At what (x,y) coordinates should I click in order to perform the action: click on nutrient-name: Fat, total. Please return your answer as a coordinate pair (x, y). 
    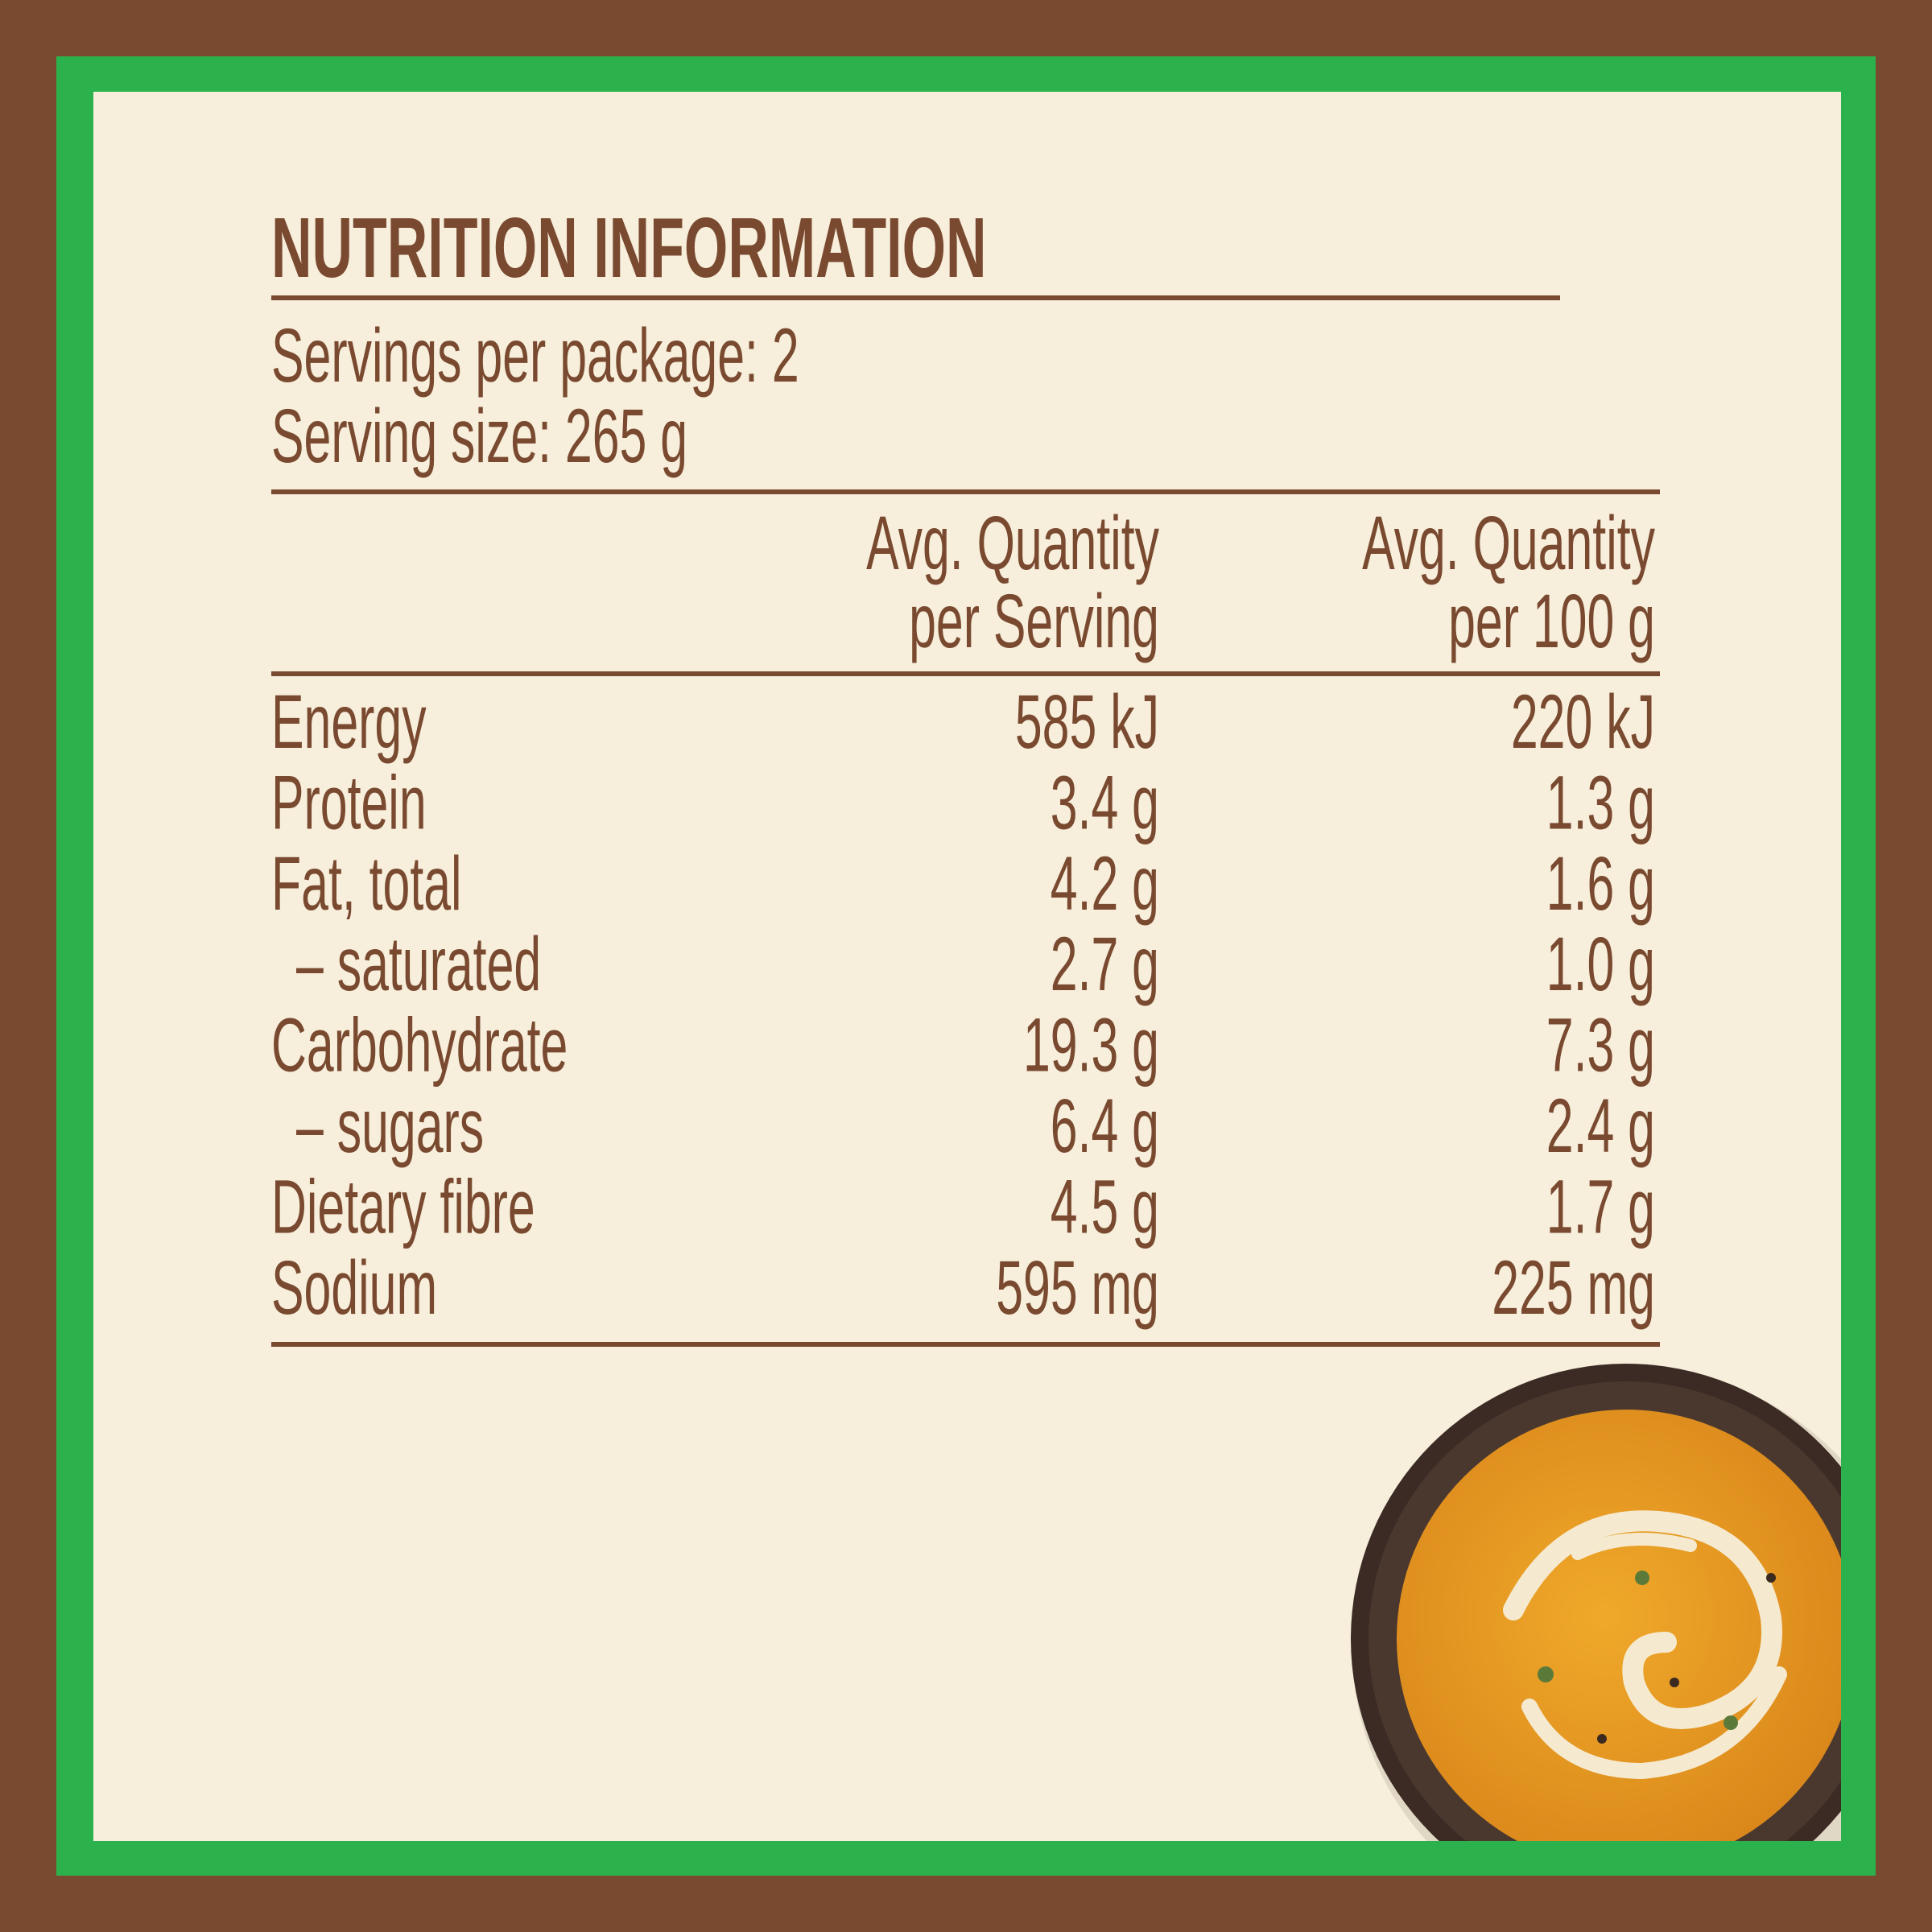
    Looking at the image, I should click on (366, 883).